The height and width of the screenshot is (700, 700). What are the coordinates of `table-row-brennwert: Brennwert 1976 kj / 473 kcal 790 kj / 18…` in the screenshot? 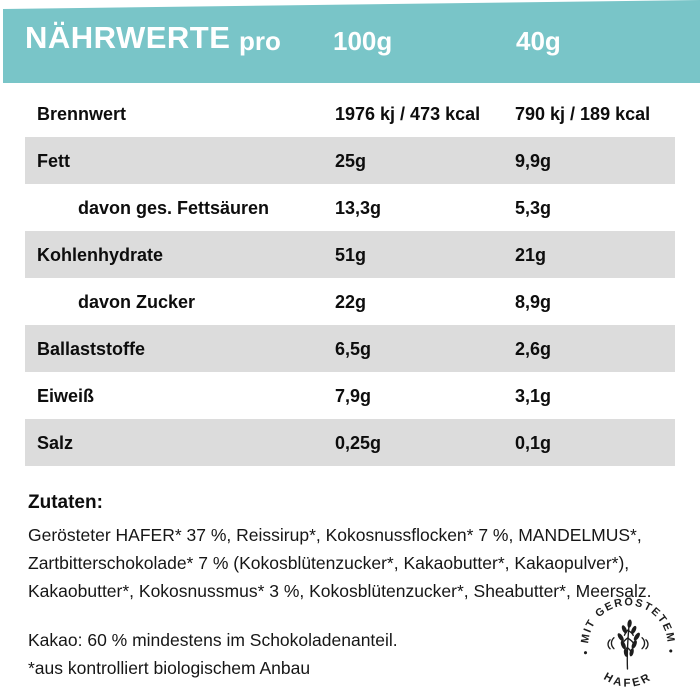 It's located at (350, 113).